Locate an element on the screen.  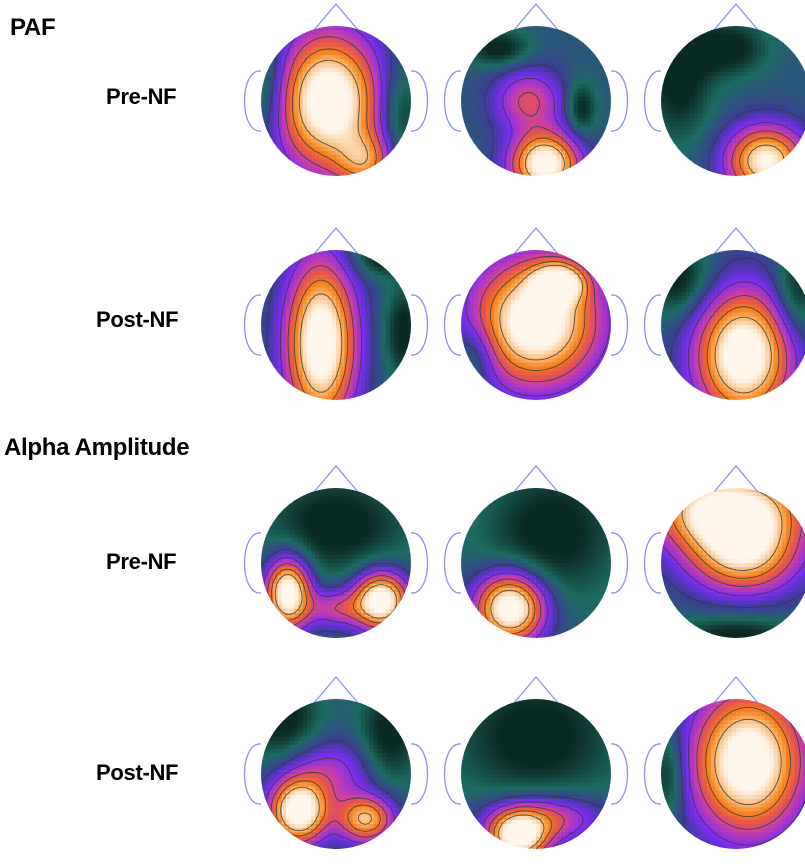
topomap-s0-r0-c1 is located at coordinates (536, 96).